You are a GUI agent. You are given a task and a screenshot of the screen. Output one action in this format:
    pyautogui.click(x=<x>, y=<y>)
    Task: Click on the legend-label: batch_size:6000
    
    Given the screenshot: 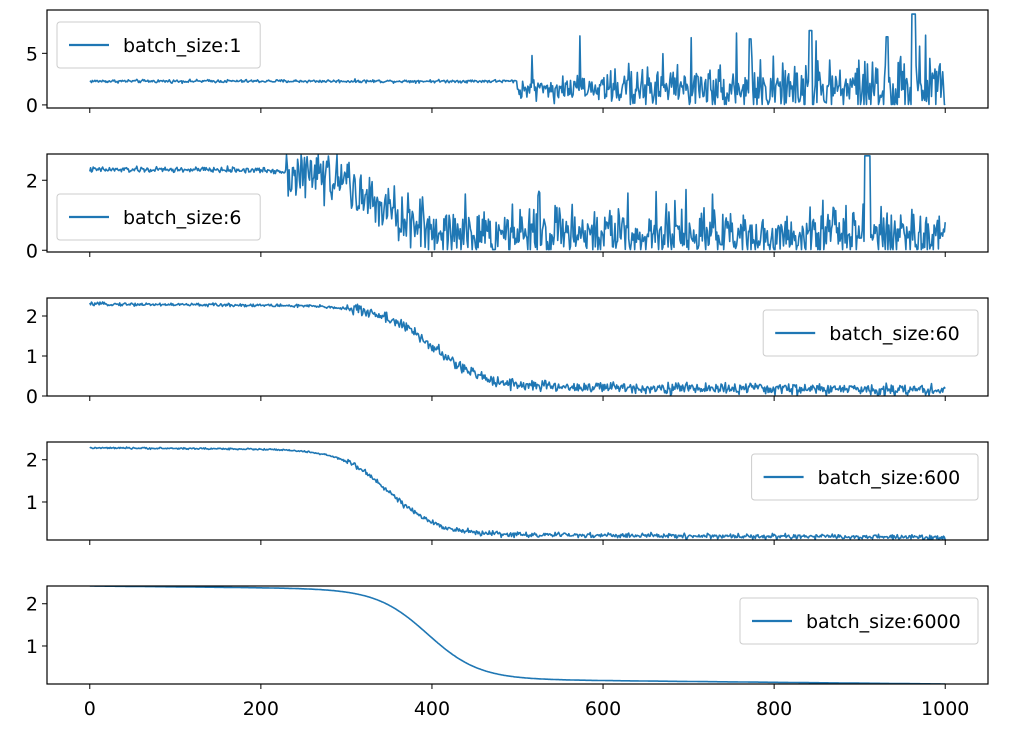 What is the action you would take?
    pyautogui.click(x=883, y=622)
    